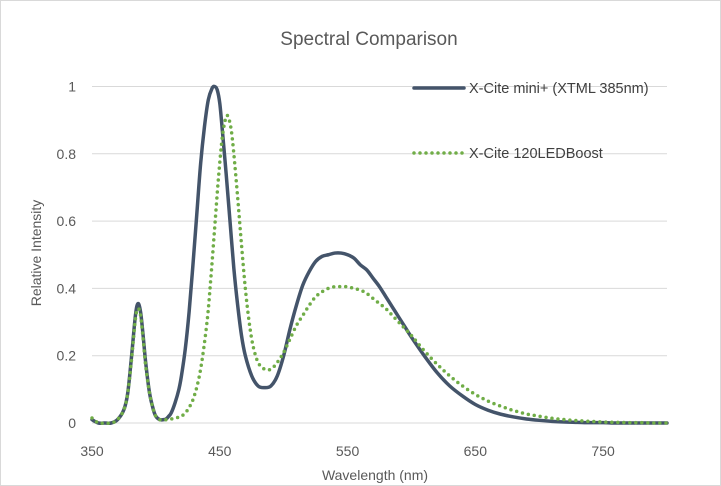 This screenshot has width=721, height=486. Describe the element at coordinates (375, 475) in the screenshot. I see `x-axis-title: Wavelength (nm)` at that location.